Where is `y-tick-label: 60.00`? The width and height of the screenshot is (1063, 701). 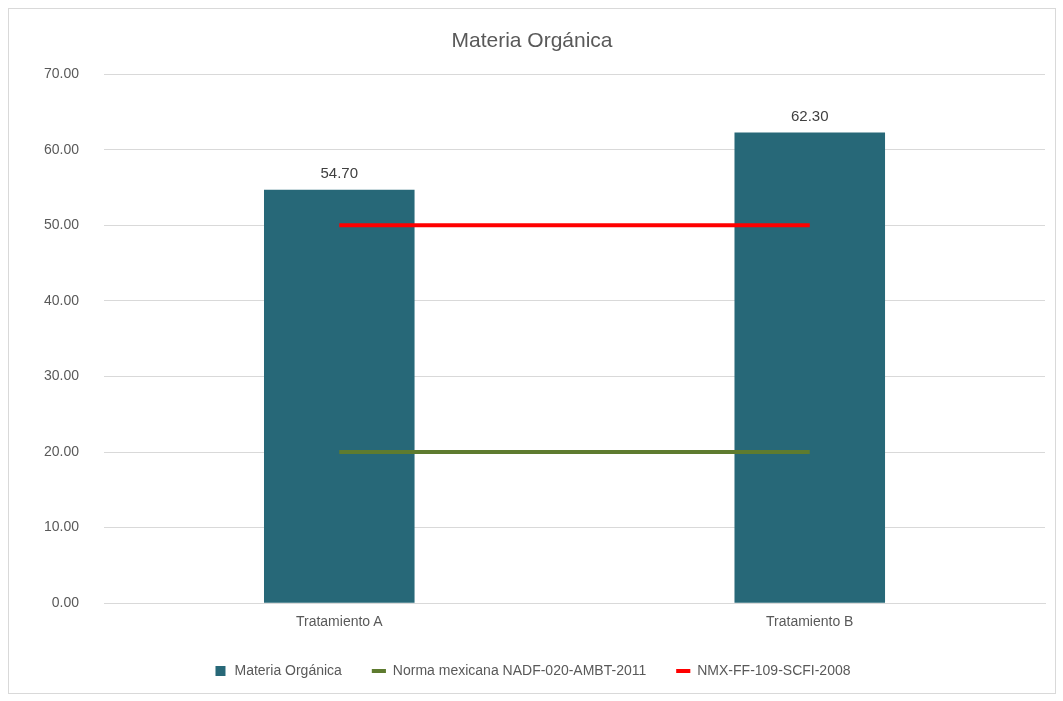
y-tick-label: 60.00 is located at coordinates (61, 148).